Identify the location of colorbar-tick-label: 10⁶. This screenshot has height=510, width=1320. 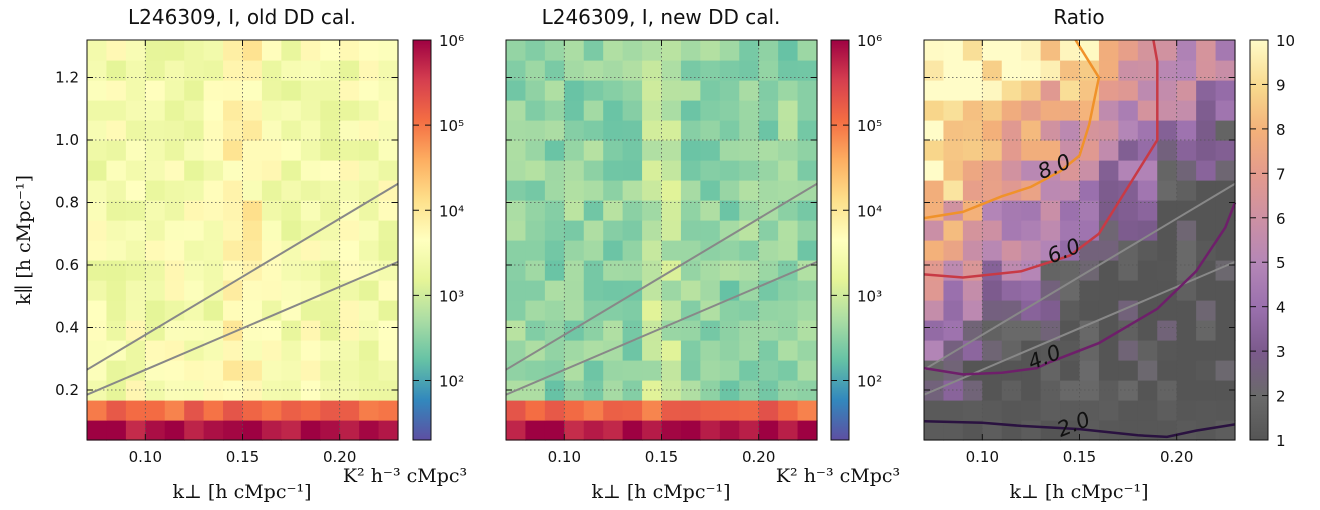
(451, 41).